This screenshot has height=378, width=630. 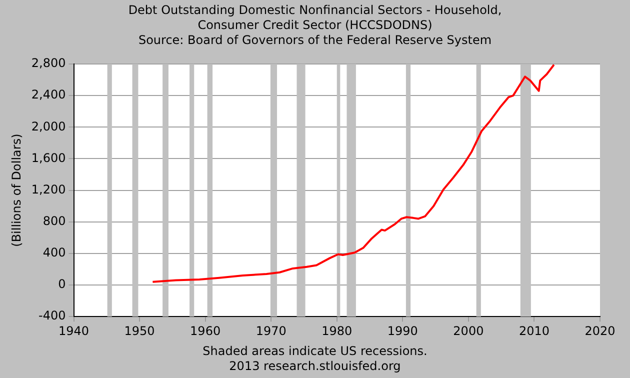 I want to click on y-tick-label: -400, so click(x=52, y=315).